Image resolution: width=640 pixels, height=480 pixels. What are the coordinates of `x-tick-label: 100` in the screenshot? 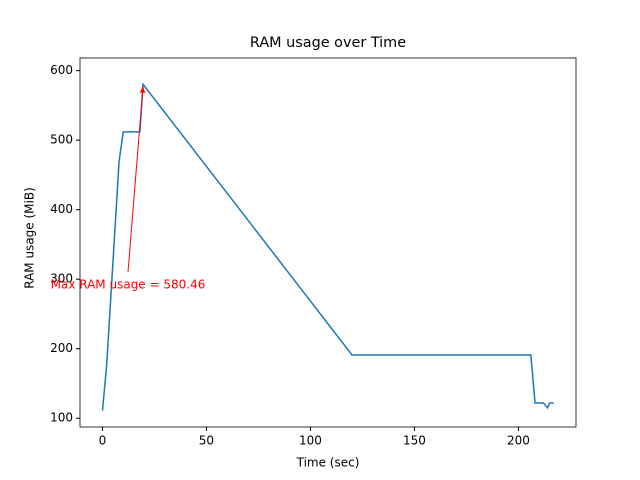 It's located at (310, 441).